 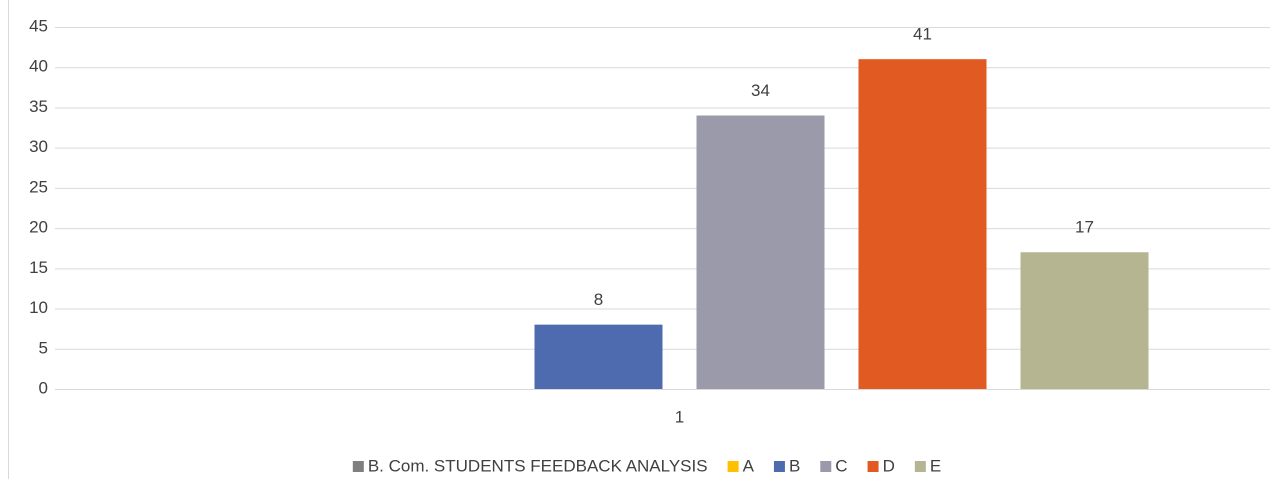 I want to click on y-tick-label: 35, so click(x=38, y=106).